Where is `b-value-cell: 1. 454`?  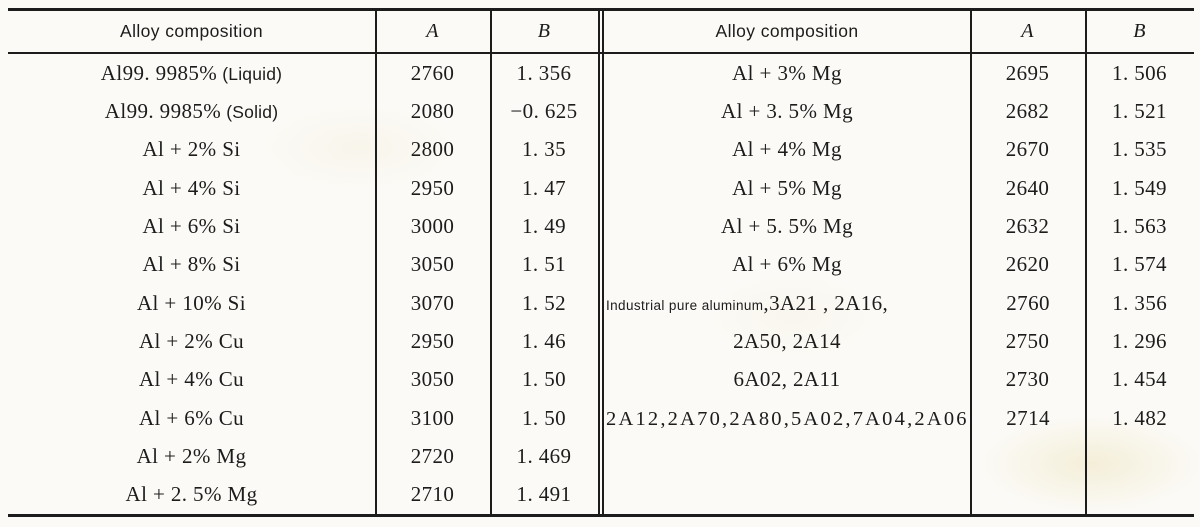
b-value-cell: 1. 454 is located at coordinates (1139, 380).